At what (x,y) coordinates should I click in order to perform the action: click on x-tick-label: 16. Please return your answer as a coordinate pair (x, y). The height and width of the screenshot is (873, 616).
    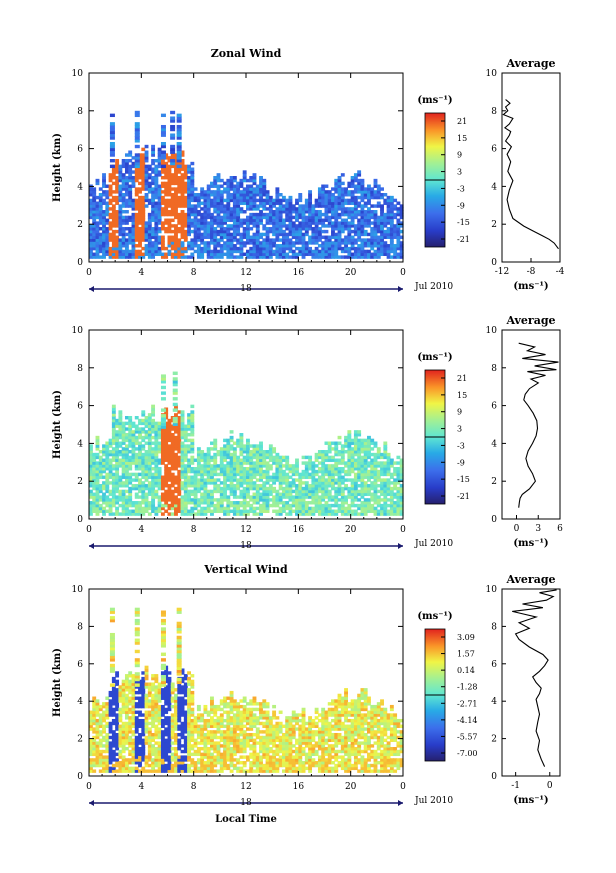
    Looking at the image, I should click on (299, 273).